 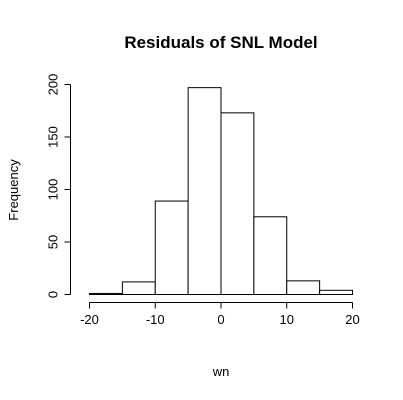 I want to click on x-tick-label-3: 10, so click(x=287, y=319).